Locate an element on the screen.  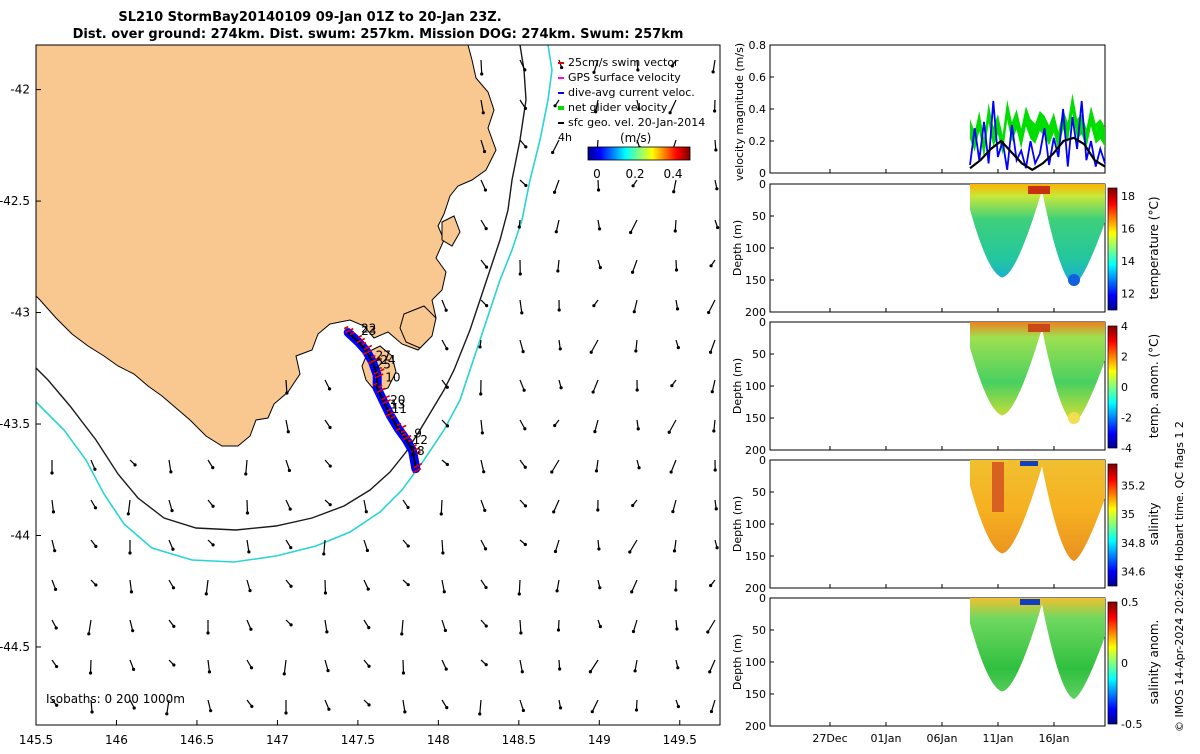
profile-colorbar-label: temperature (°C) is located at coordinates (1154, 248).